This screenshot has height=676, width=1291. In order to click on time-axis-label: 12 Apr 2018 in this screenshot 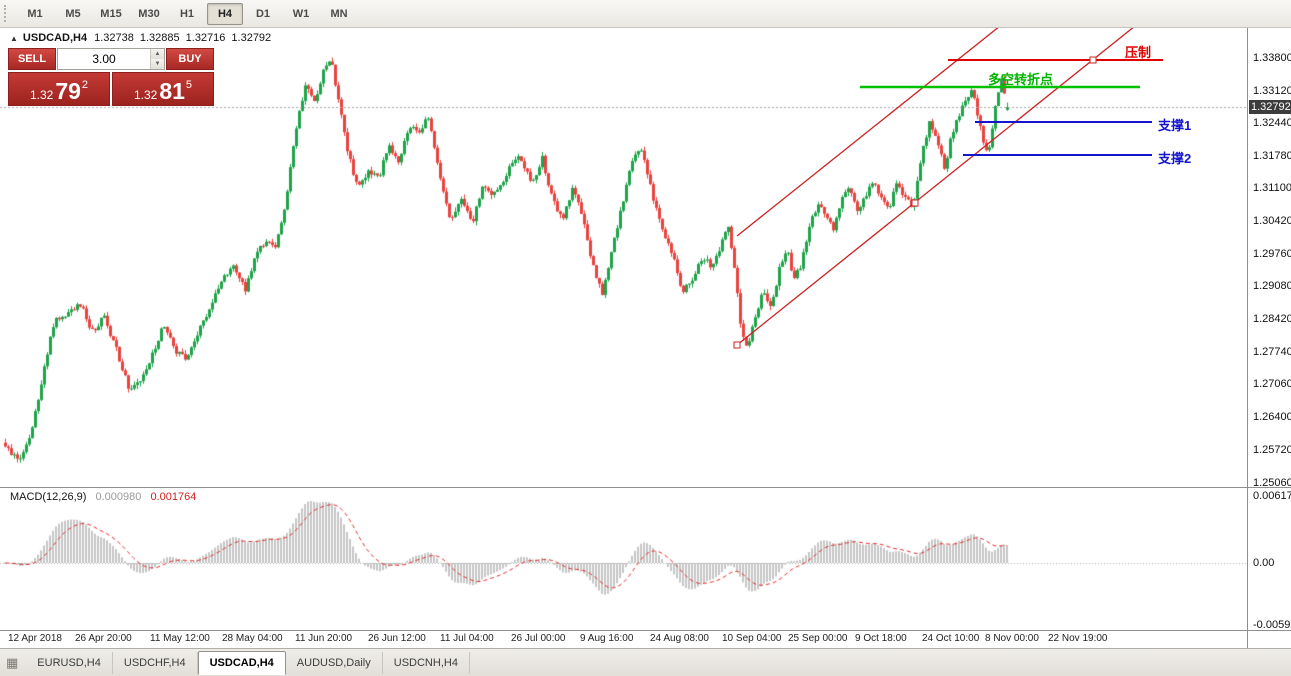, I will do `click(35, 638)`.